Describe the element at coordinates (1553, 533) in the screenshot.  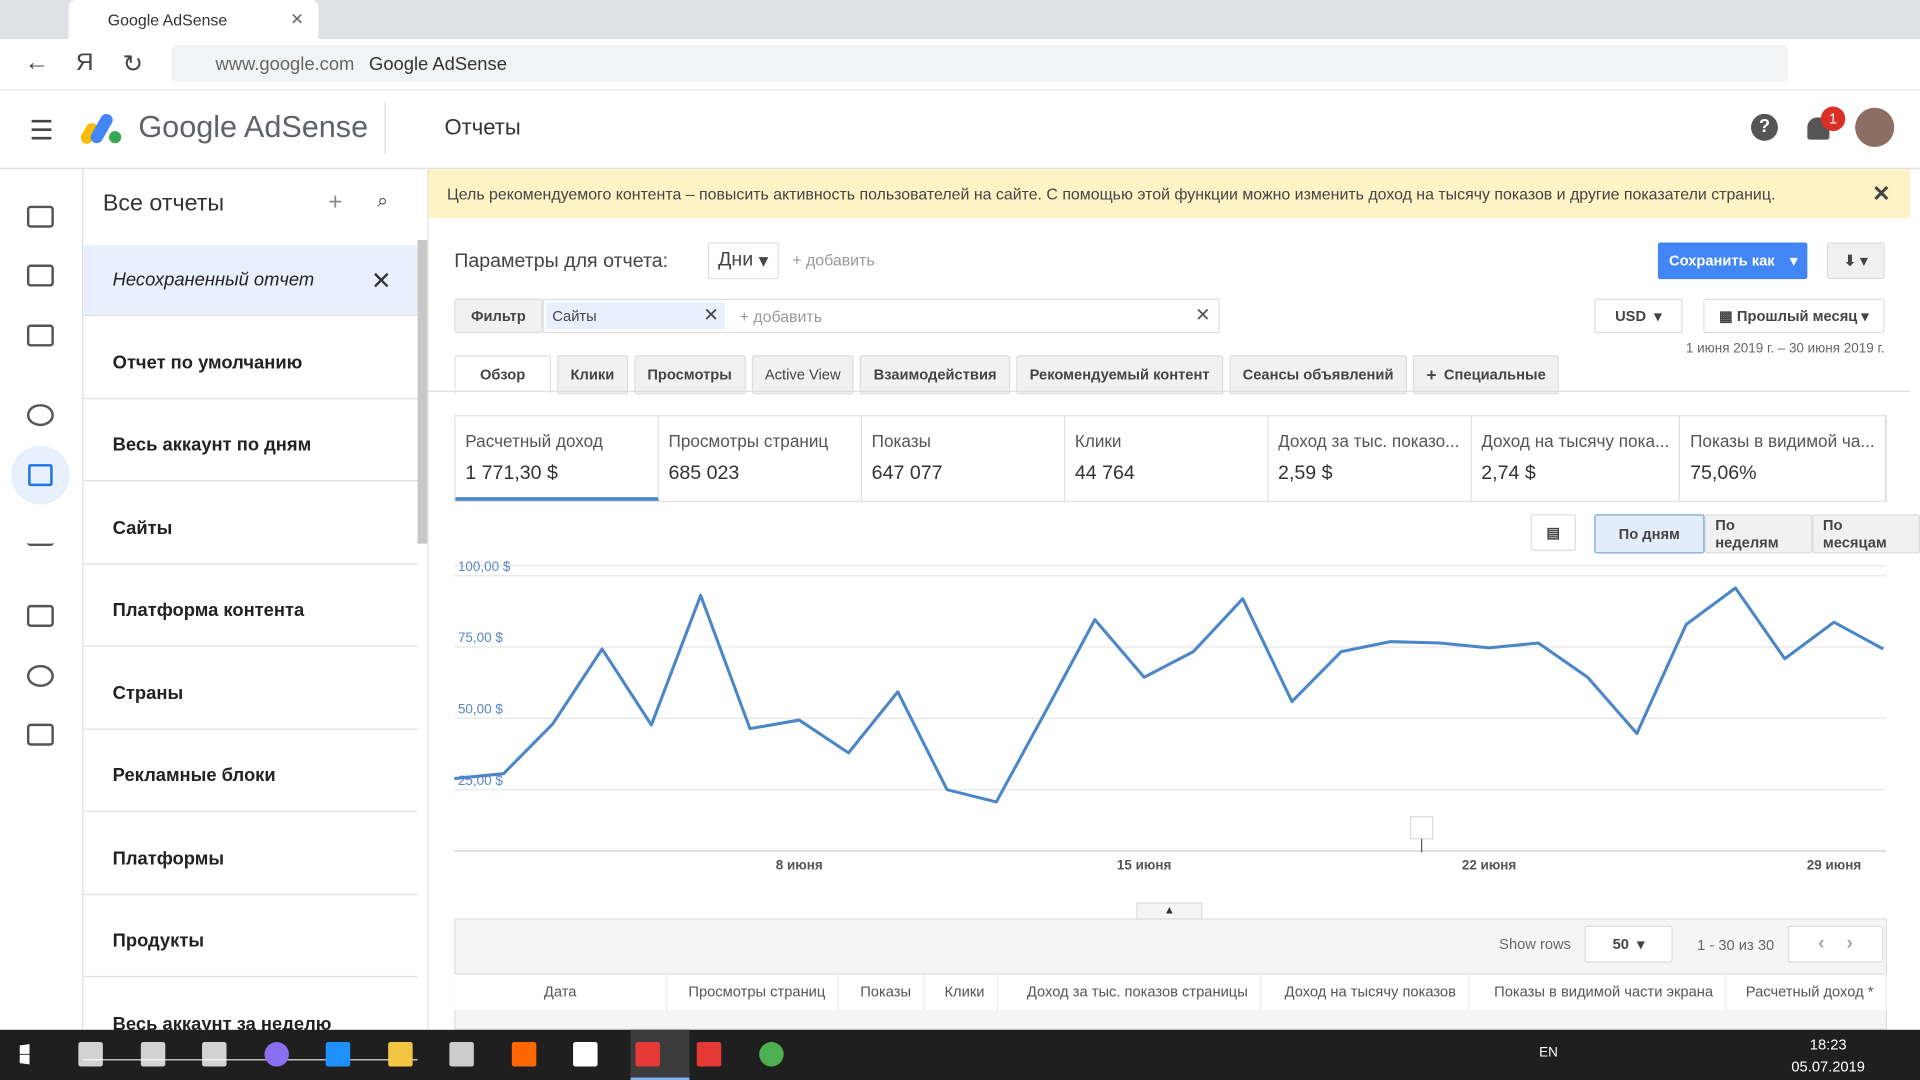
I see `annotations-button: ▤` at that location.